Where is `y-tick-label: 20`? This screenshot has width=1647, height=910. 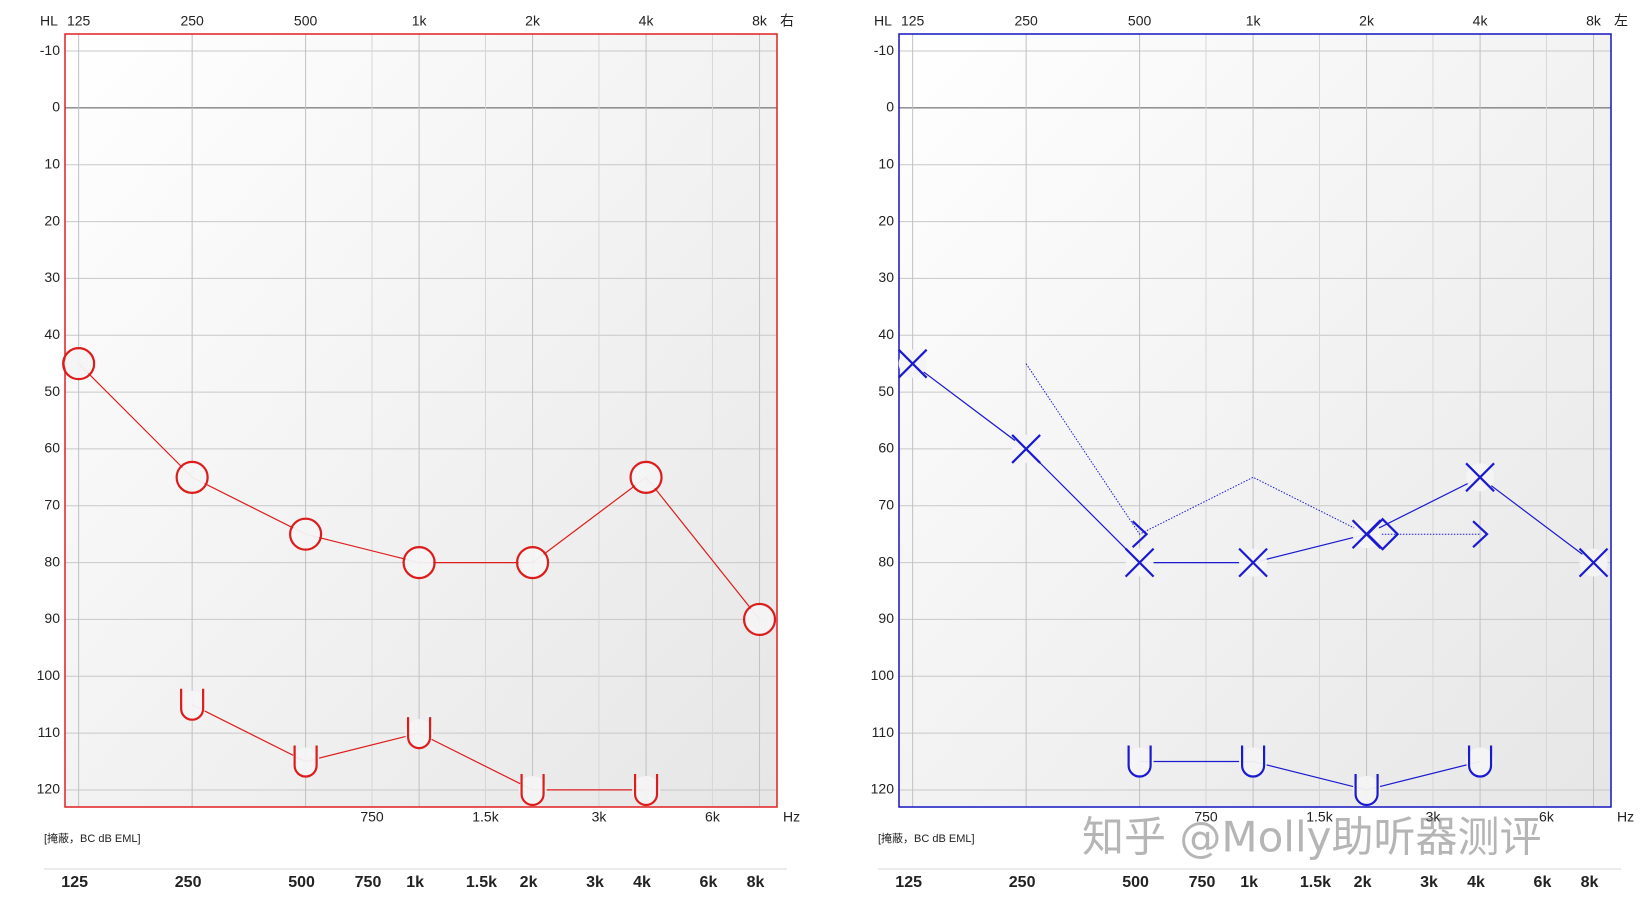 y-tick-label: 20 is located at coordinates (52, 220).